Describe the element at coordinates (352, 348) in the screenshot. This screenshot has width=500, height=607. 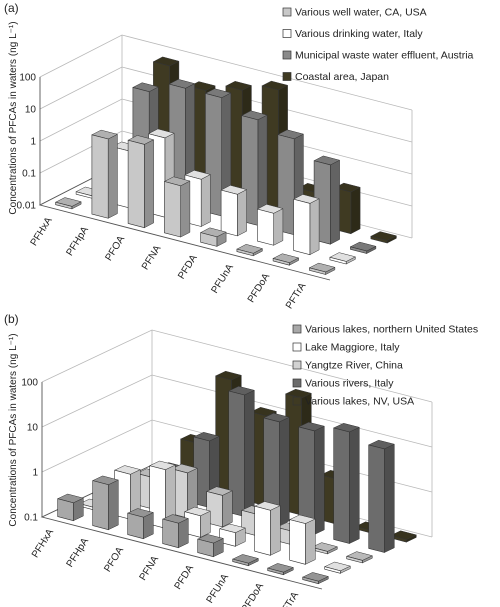
I see `legend-label: Lake Maggiore, Italy` at that location.